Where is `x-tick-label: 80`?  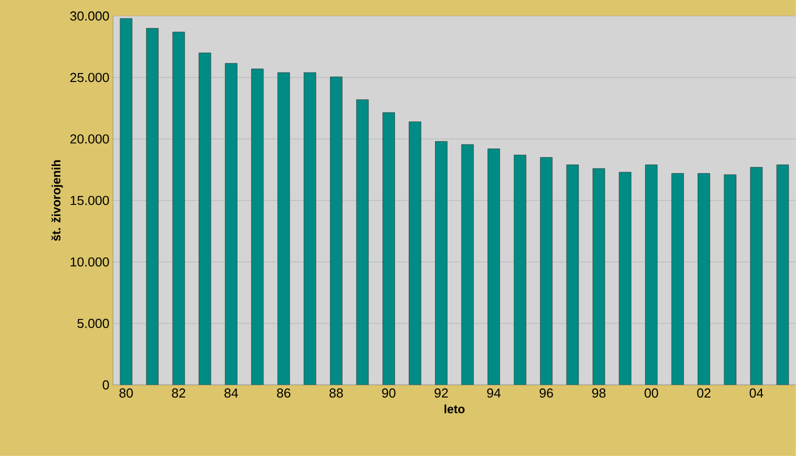 x-tick-label: 80 is located at coordinates (126, 393).